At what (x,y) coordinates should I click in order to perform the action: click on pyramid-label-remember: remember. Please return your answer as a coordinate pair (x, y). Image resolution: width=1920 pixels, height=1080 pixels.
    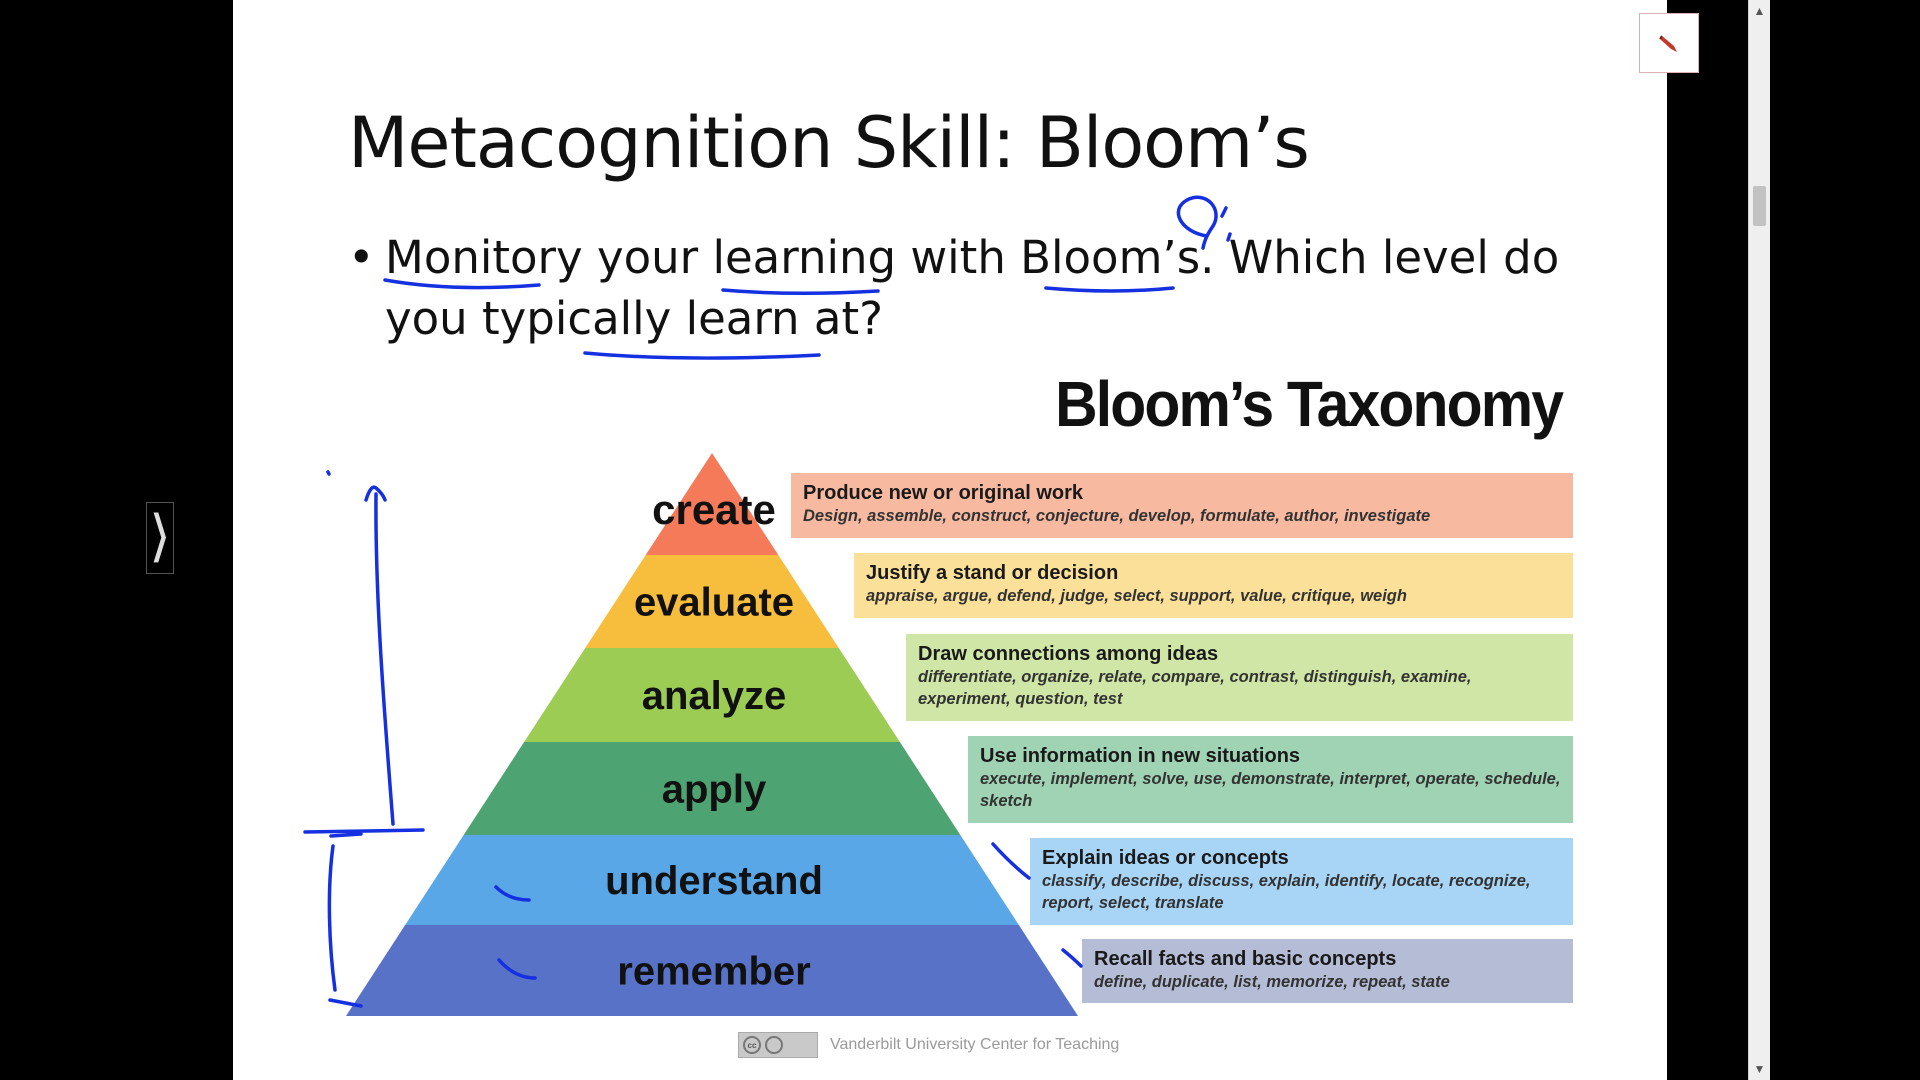
    Looking at the image, I should click on (713, 972).